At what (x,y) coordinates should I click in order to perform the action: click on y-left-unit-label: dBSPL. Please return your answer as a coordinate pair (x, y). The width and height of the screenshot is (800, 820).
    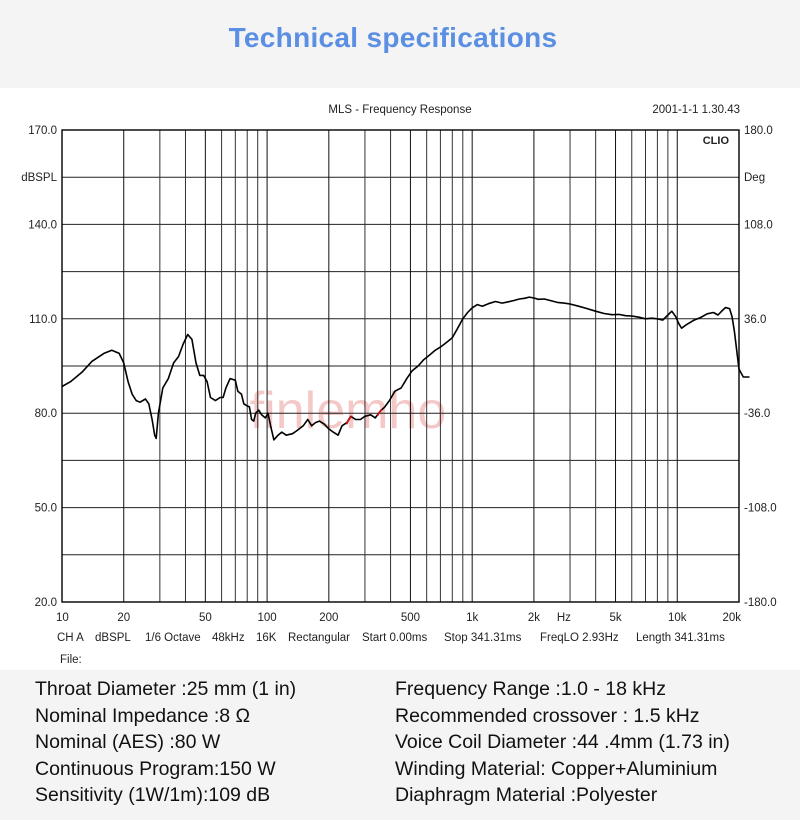
    Looking at the image, I should click on (39, 178).